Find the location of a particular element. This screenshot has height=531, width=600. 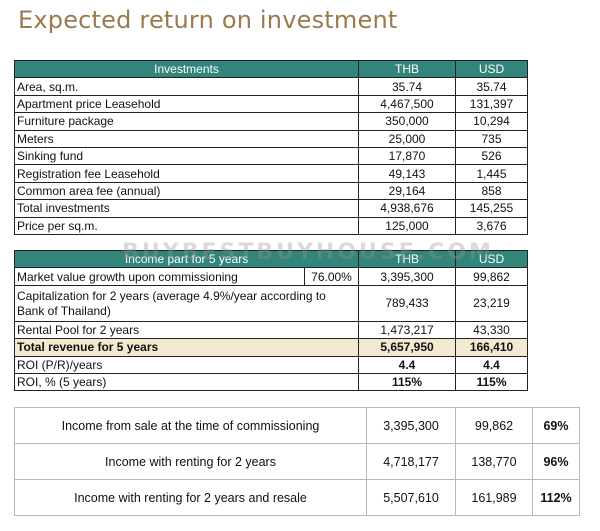

return-percent: 112% is located at coordinates (556, 497).